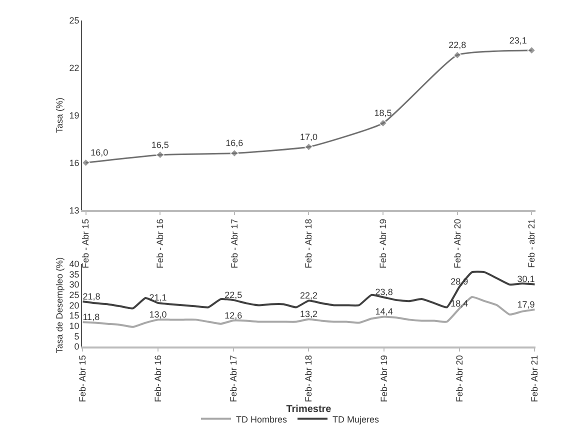 This screenshot has width=576, height=438. Describe the element at coordinates (99, 153) in the screenshot. I see `data-label: 16,0` at that location.